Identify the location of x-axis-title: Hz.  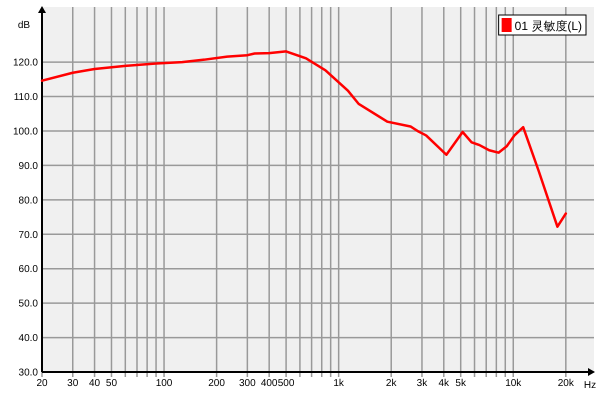
(590, 385).